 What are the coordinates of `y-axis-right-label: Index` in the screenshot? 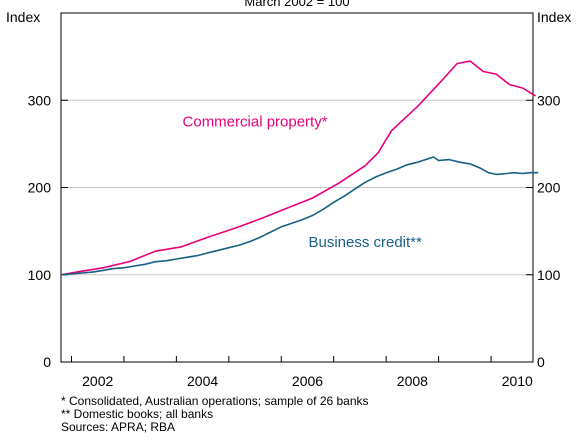 It's located at (554, 17).